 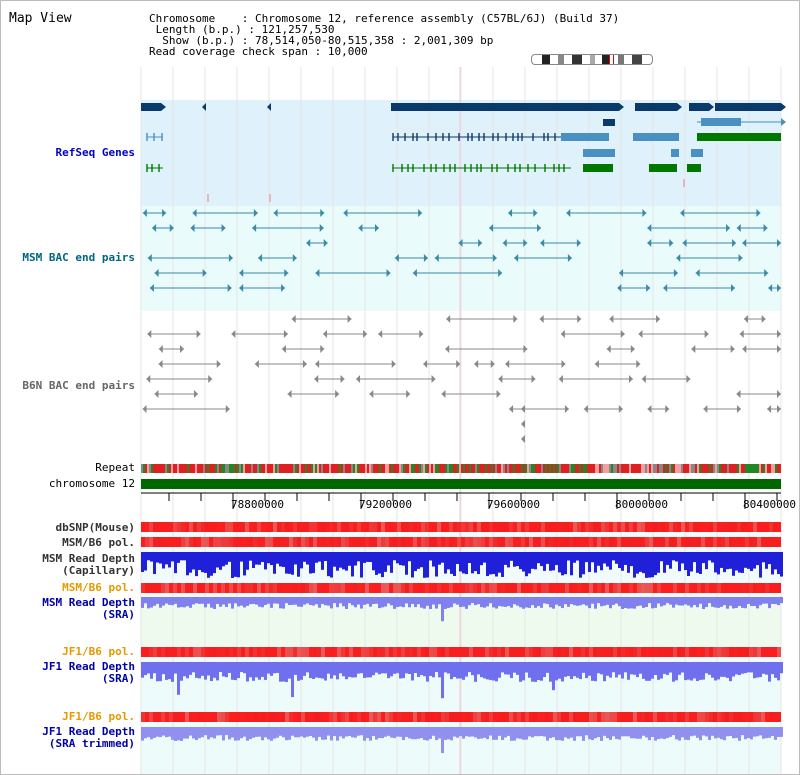 I want to click on chromosome-ideogram, so click(x=592, y=59).